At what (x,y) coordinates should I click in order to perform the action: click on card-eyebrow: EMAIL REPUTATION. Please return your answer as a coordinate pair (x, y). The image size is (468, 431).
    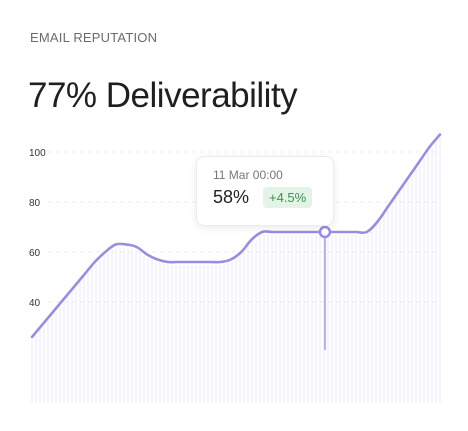
    Looking at the image, I should click on (94, 37).